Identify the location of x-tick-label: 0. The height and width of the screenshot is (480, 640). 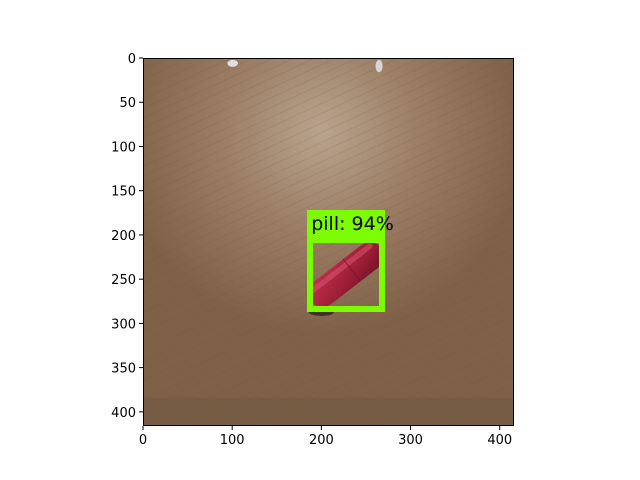
(143, 440).